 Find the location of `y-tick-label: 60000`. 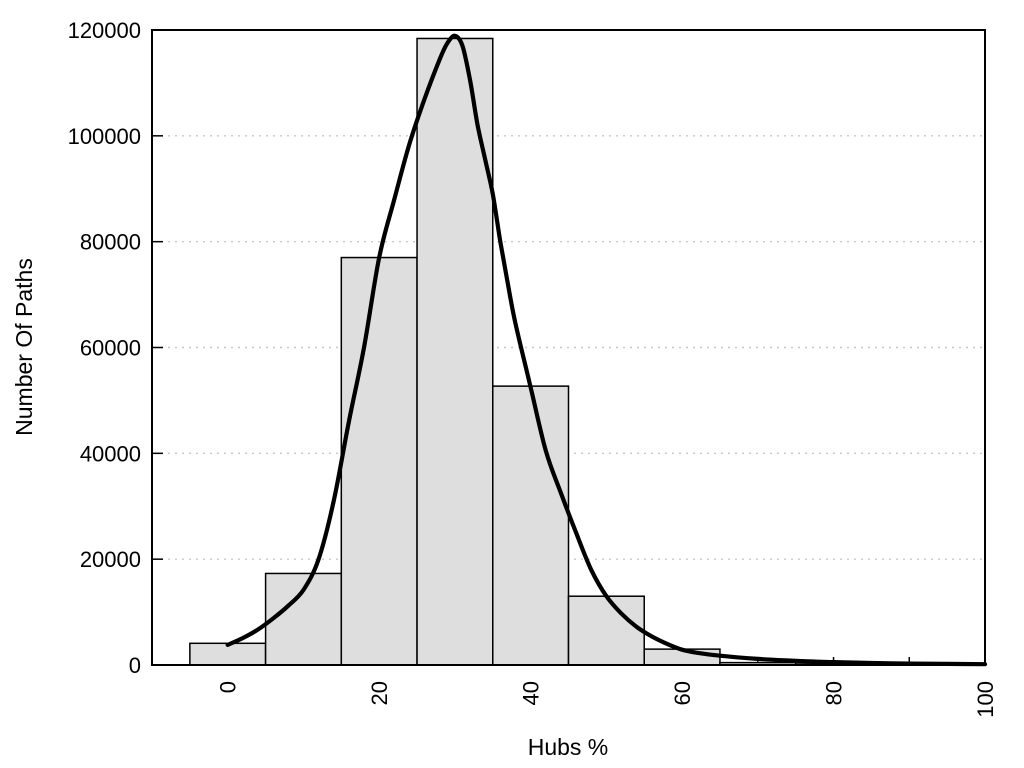

y-tick-label: 60000 is located at coordinates (110, 348).